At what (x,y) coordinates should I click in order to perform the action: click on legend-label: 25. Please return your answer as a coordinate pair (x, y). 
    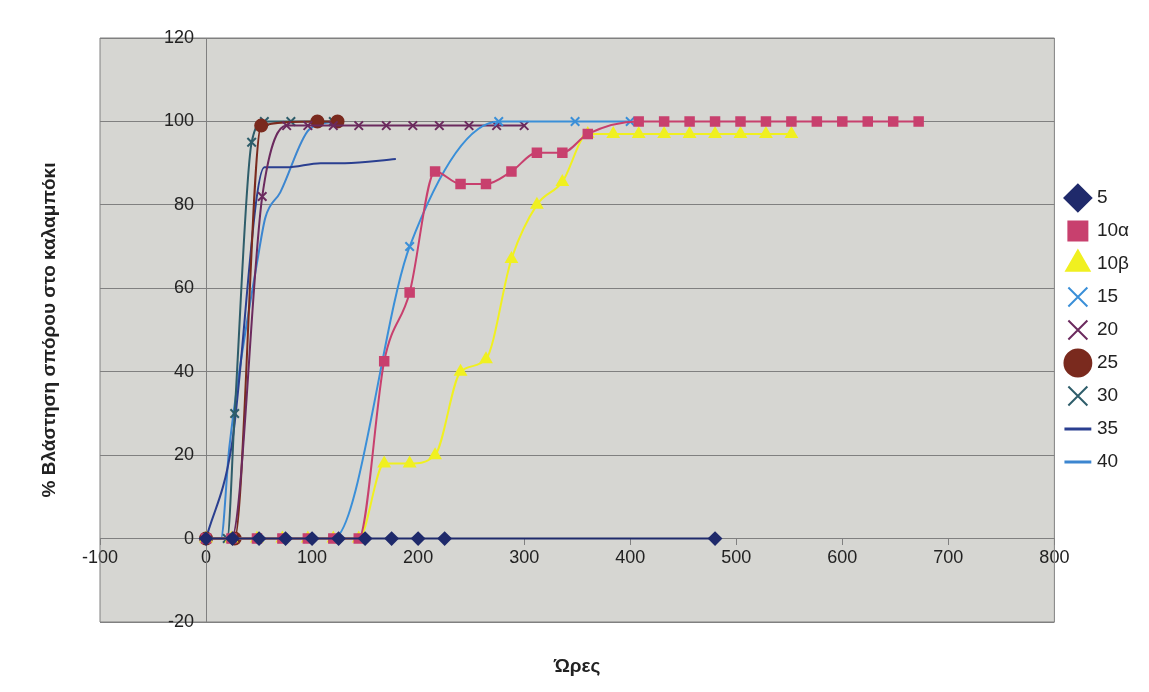
    Looking at the image, I should click on (1107, 362).